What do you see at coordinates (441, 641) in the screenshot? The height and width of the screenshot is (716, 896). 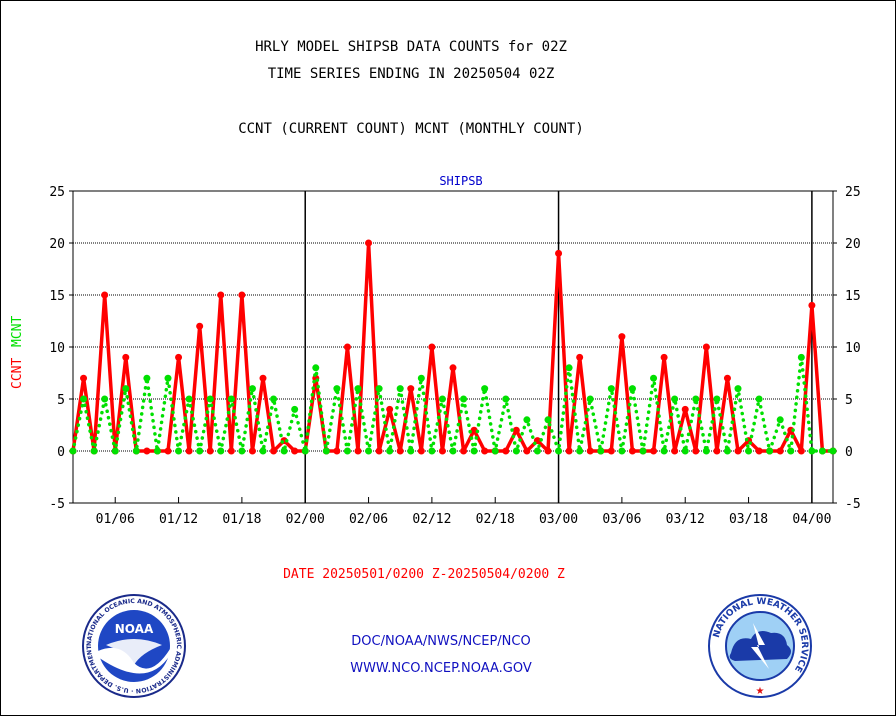 I see `footer-org-path: DOC/NOAA/NWS/NCEP/NCO` at bounding box center [441, 641].